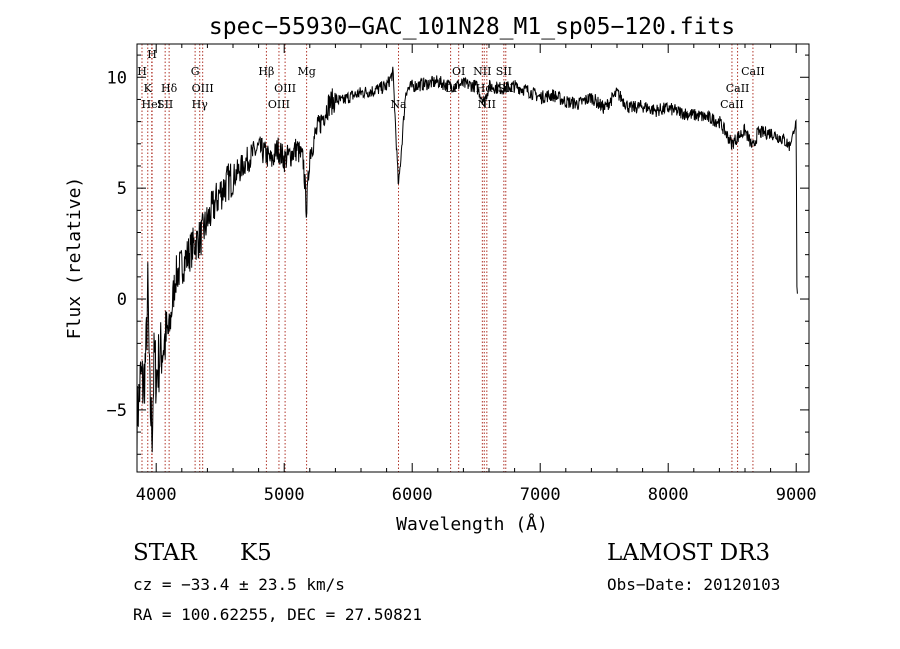 This screenshot has width=900, height=649. What do you see at coordinates (122, 189) in the screenshot?
I see `y-tick-label: 5` at bounding box center [122, 189].